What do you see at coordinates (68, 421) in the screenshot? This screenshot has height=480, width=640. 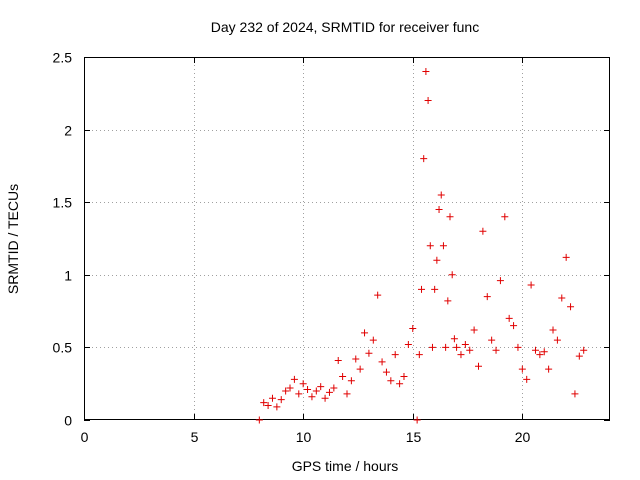 I see `y-tick-label: 0` at bounding box center [68, 421].